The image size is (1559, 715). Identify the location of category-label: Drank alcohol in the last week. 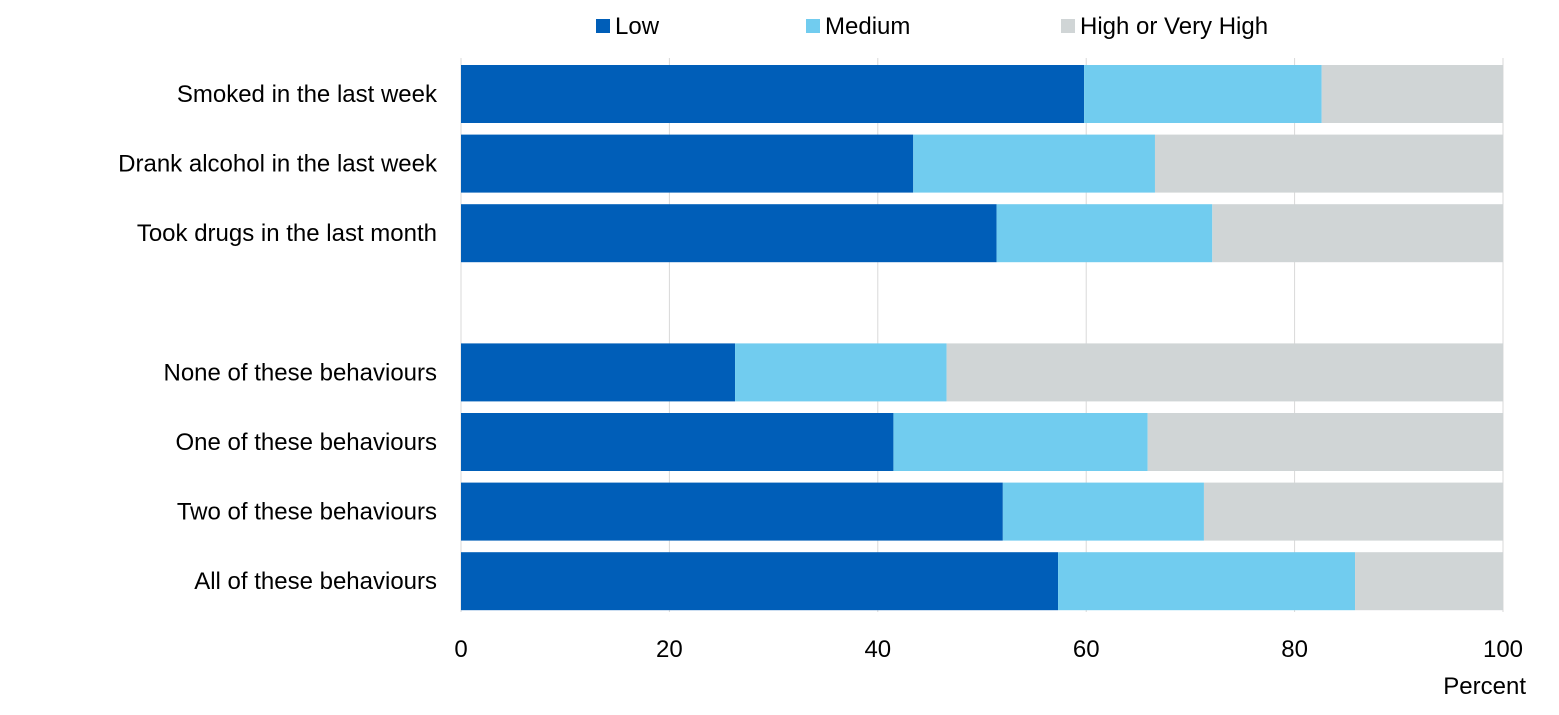
(278, 164).